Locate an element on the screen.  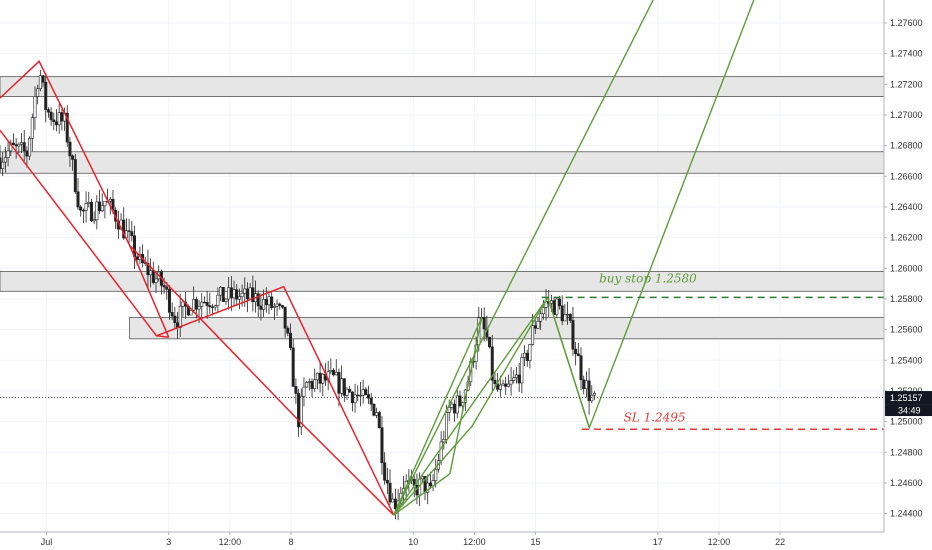
zigzag-line is located at coordinates (65, 153).